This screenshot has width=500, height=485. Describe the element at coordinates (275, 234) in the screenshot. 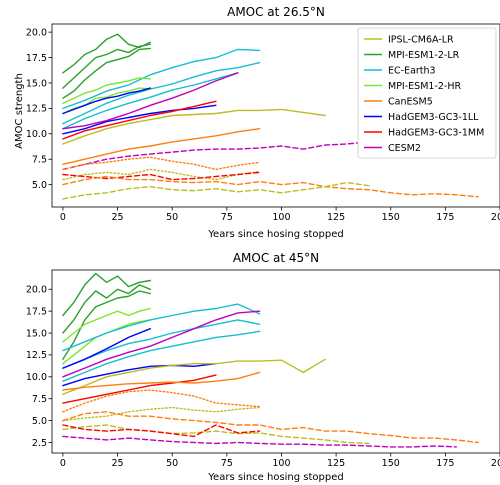

I see `x-axis-label-26n: Years since hosing stopped` at that location.